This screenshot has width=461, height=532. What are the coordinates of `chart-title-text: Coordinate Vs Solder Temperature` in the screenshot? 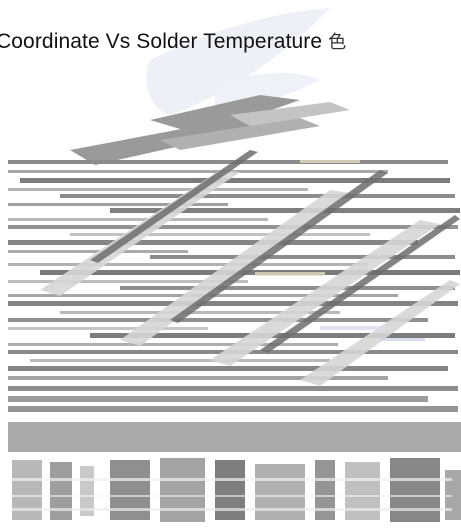 It's located at (161, 41).